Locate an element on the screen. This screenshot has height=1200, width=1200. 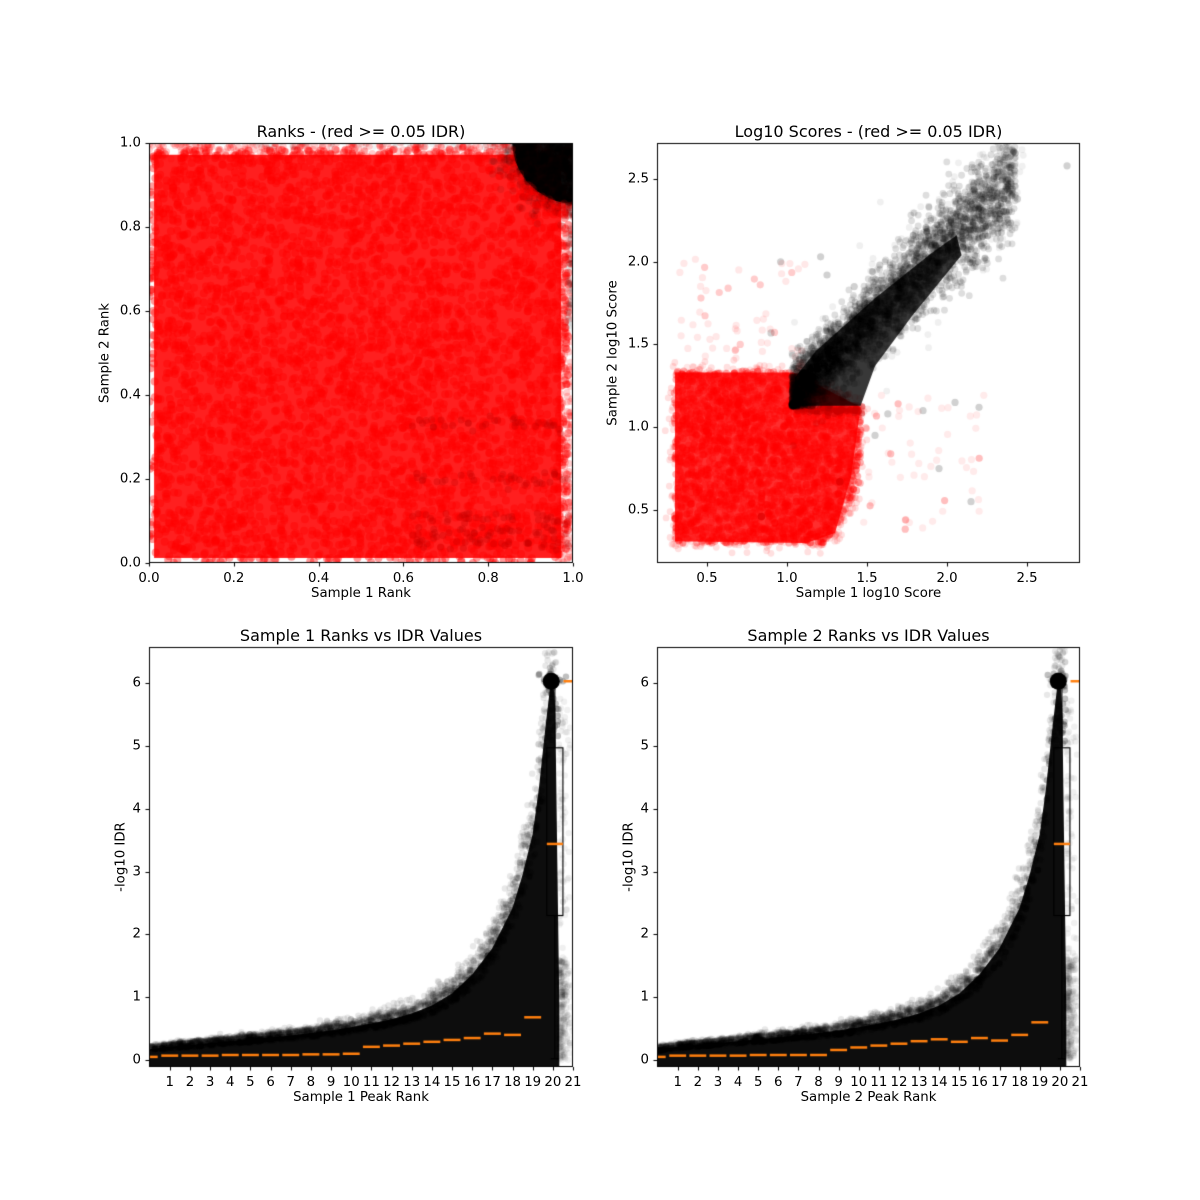
x-tick-label: 2.0 is located at coordinates (947, 578).